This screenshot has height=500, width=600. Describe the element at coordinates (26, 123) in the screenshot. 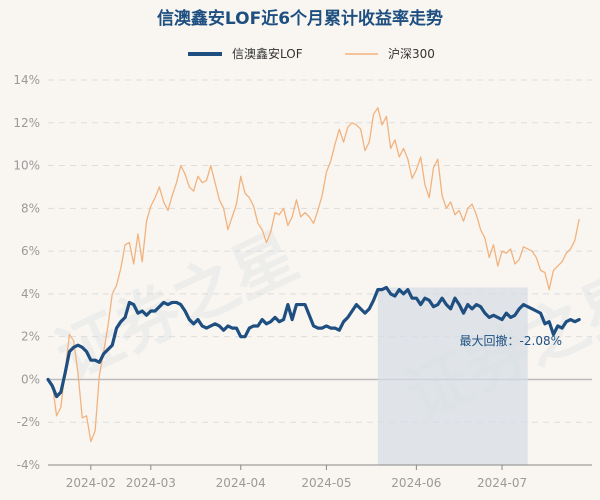

I see `y-tick-label-8: 12%` at that location.